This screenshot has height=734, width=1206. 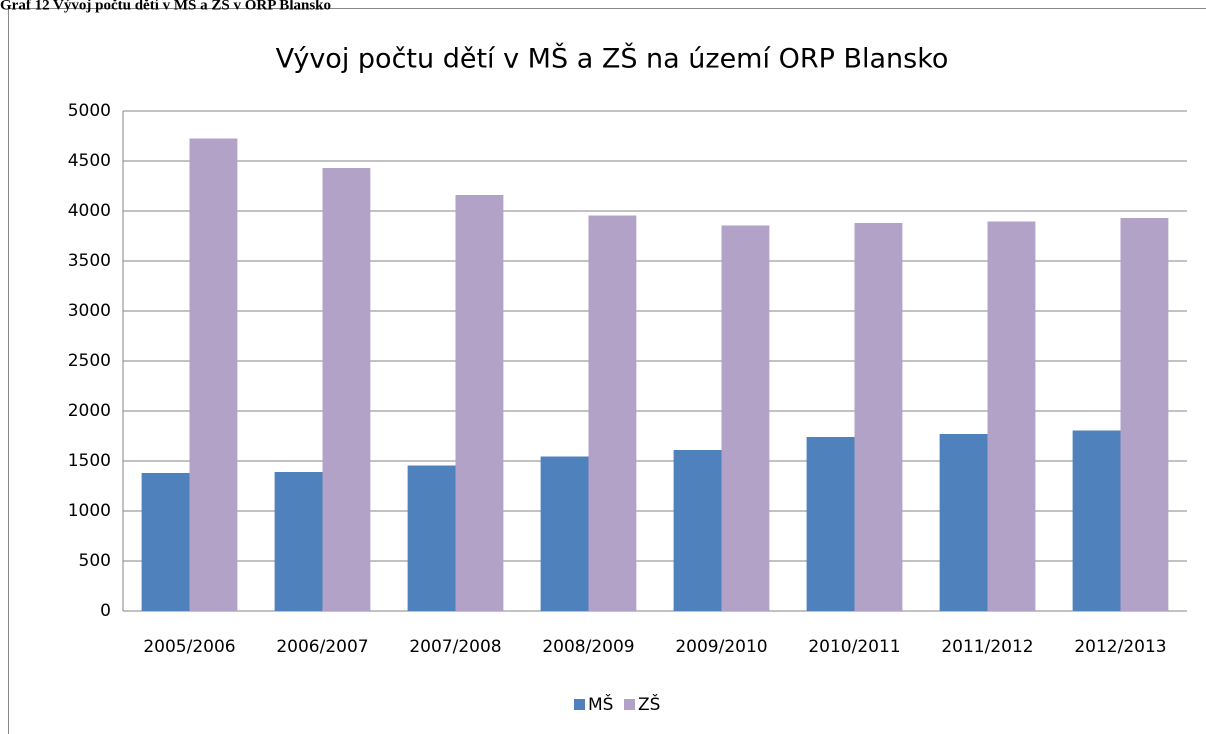 I want to click on y-tick-label: 4500, so click(x=89, y=161).